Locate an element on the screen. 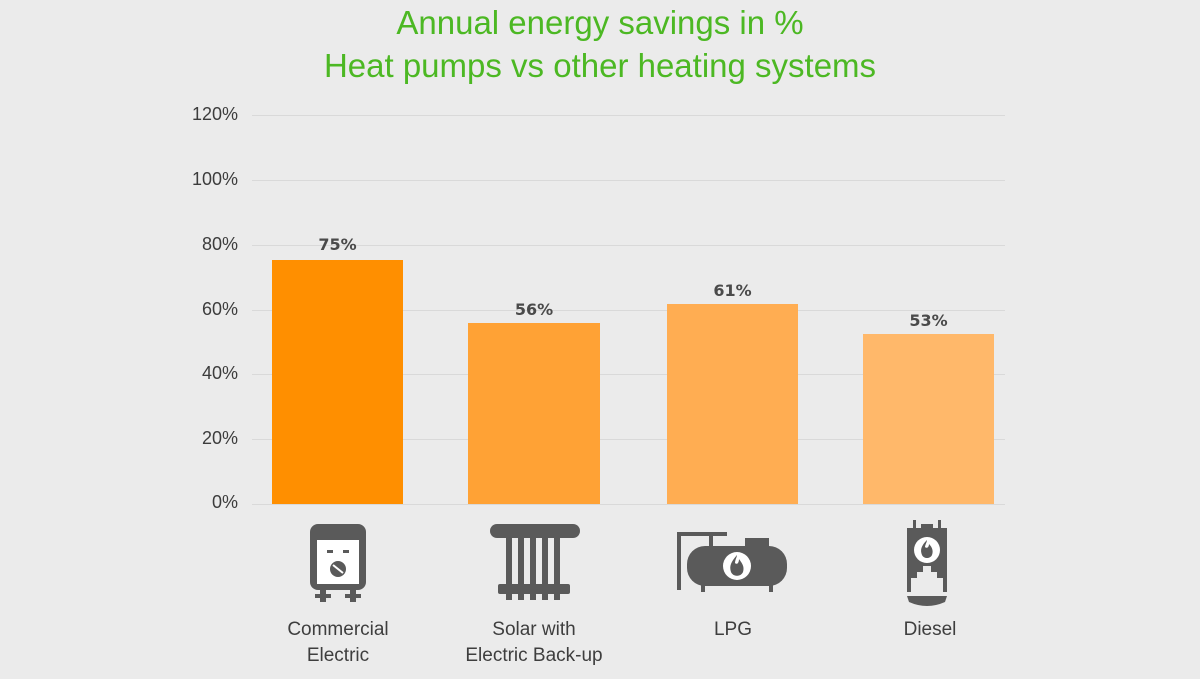  y-tick-100: 100% is located at coordinates (214, 179).